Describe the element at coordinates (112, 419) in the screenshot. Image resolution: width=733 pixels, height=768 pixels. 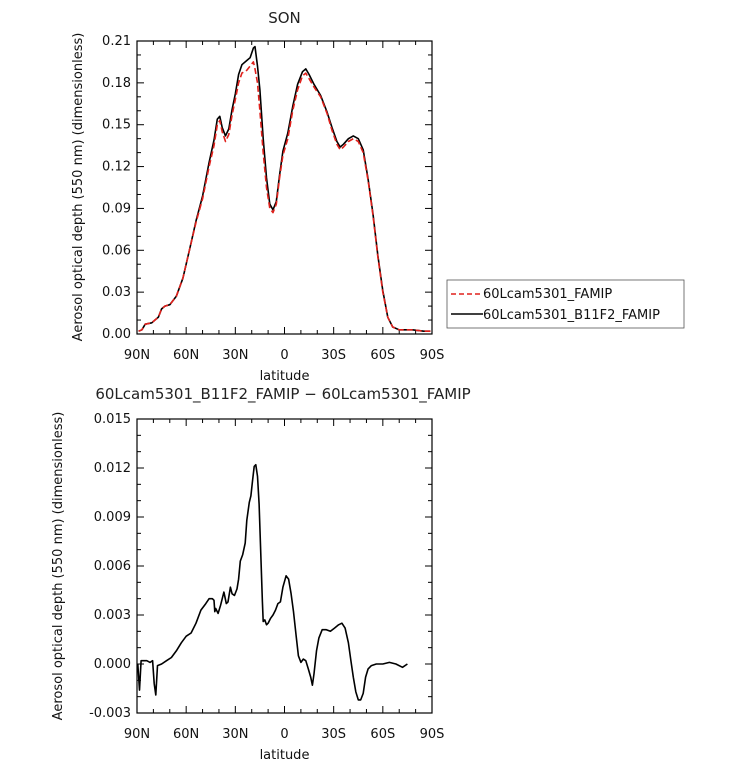
I see `bottom-y-tick-label: 0.015` at that location.